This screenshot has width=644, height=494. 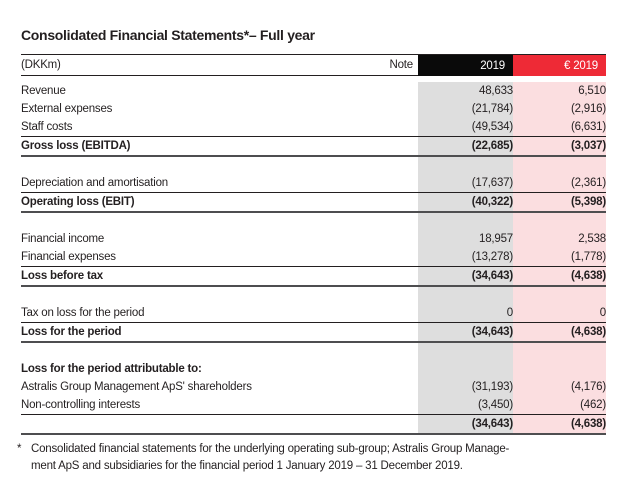 I want to click on table-row: Loss for the period (34,643) (4,638), so click(x=313, y=332).